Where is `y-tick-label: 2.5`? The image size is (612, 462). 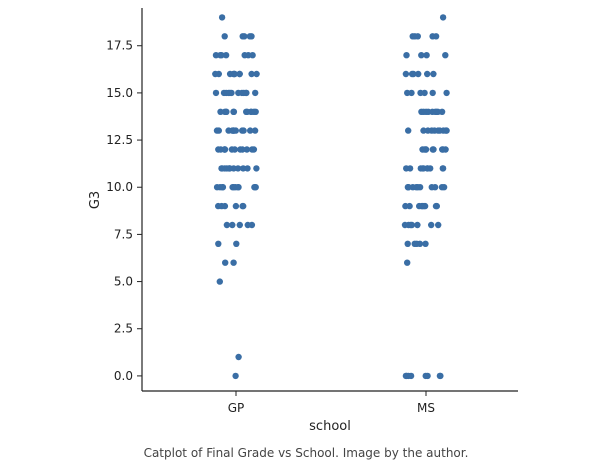
y-tick-label: 2.5 is located at coordinates (123, 329).